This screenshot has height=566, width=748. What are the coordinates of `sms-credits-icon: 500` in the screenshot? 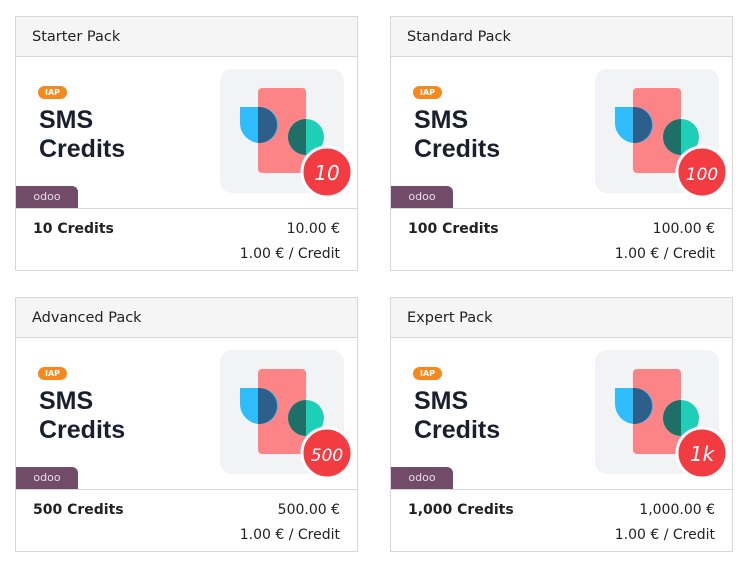 It's located at (287, 415).